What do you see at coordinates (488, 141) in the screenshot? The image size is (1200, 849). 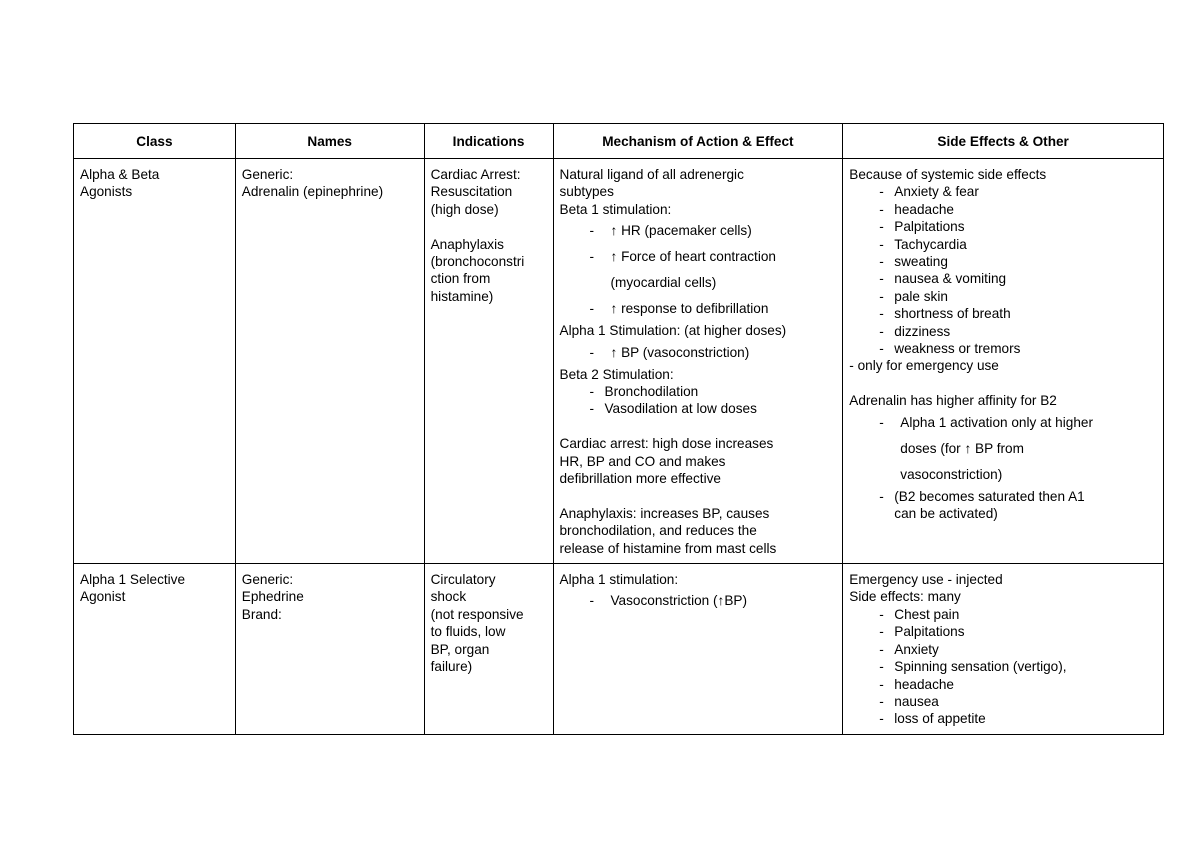 I see `header-indications: Indications` at bounding box center [488, 141].